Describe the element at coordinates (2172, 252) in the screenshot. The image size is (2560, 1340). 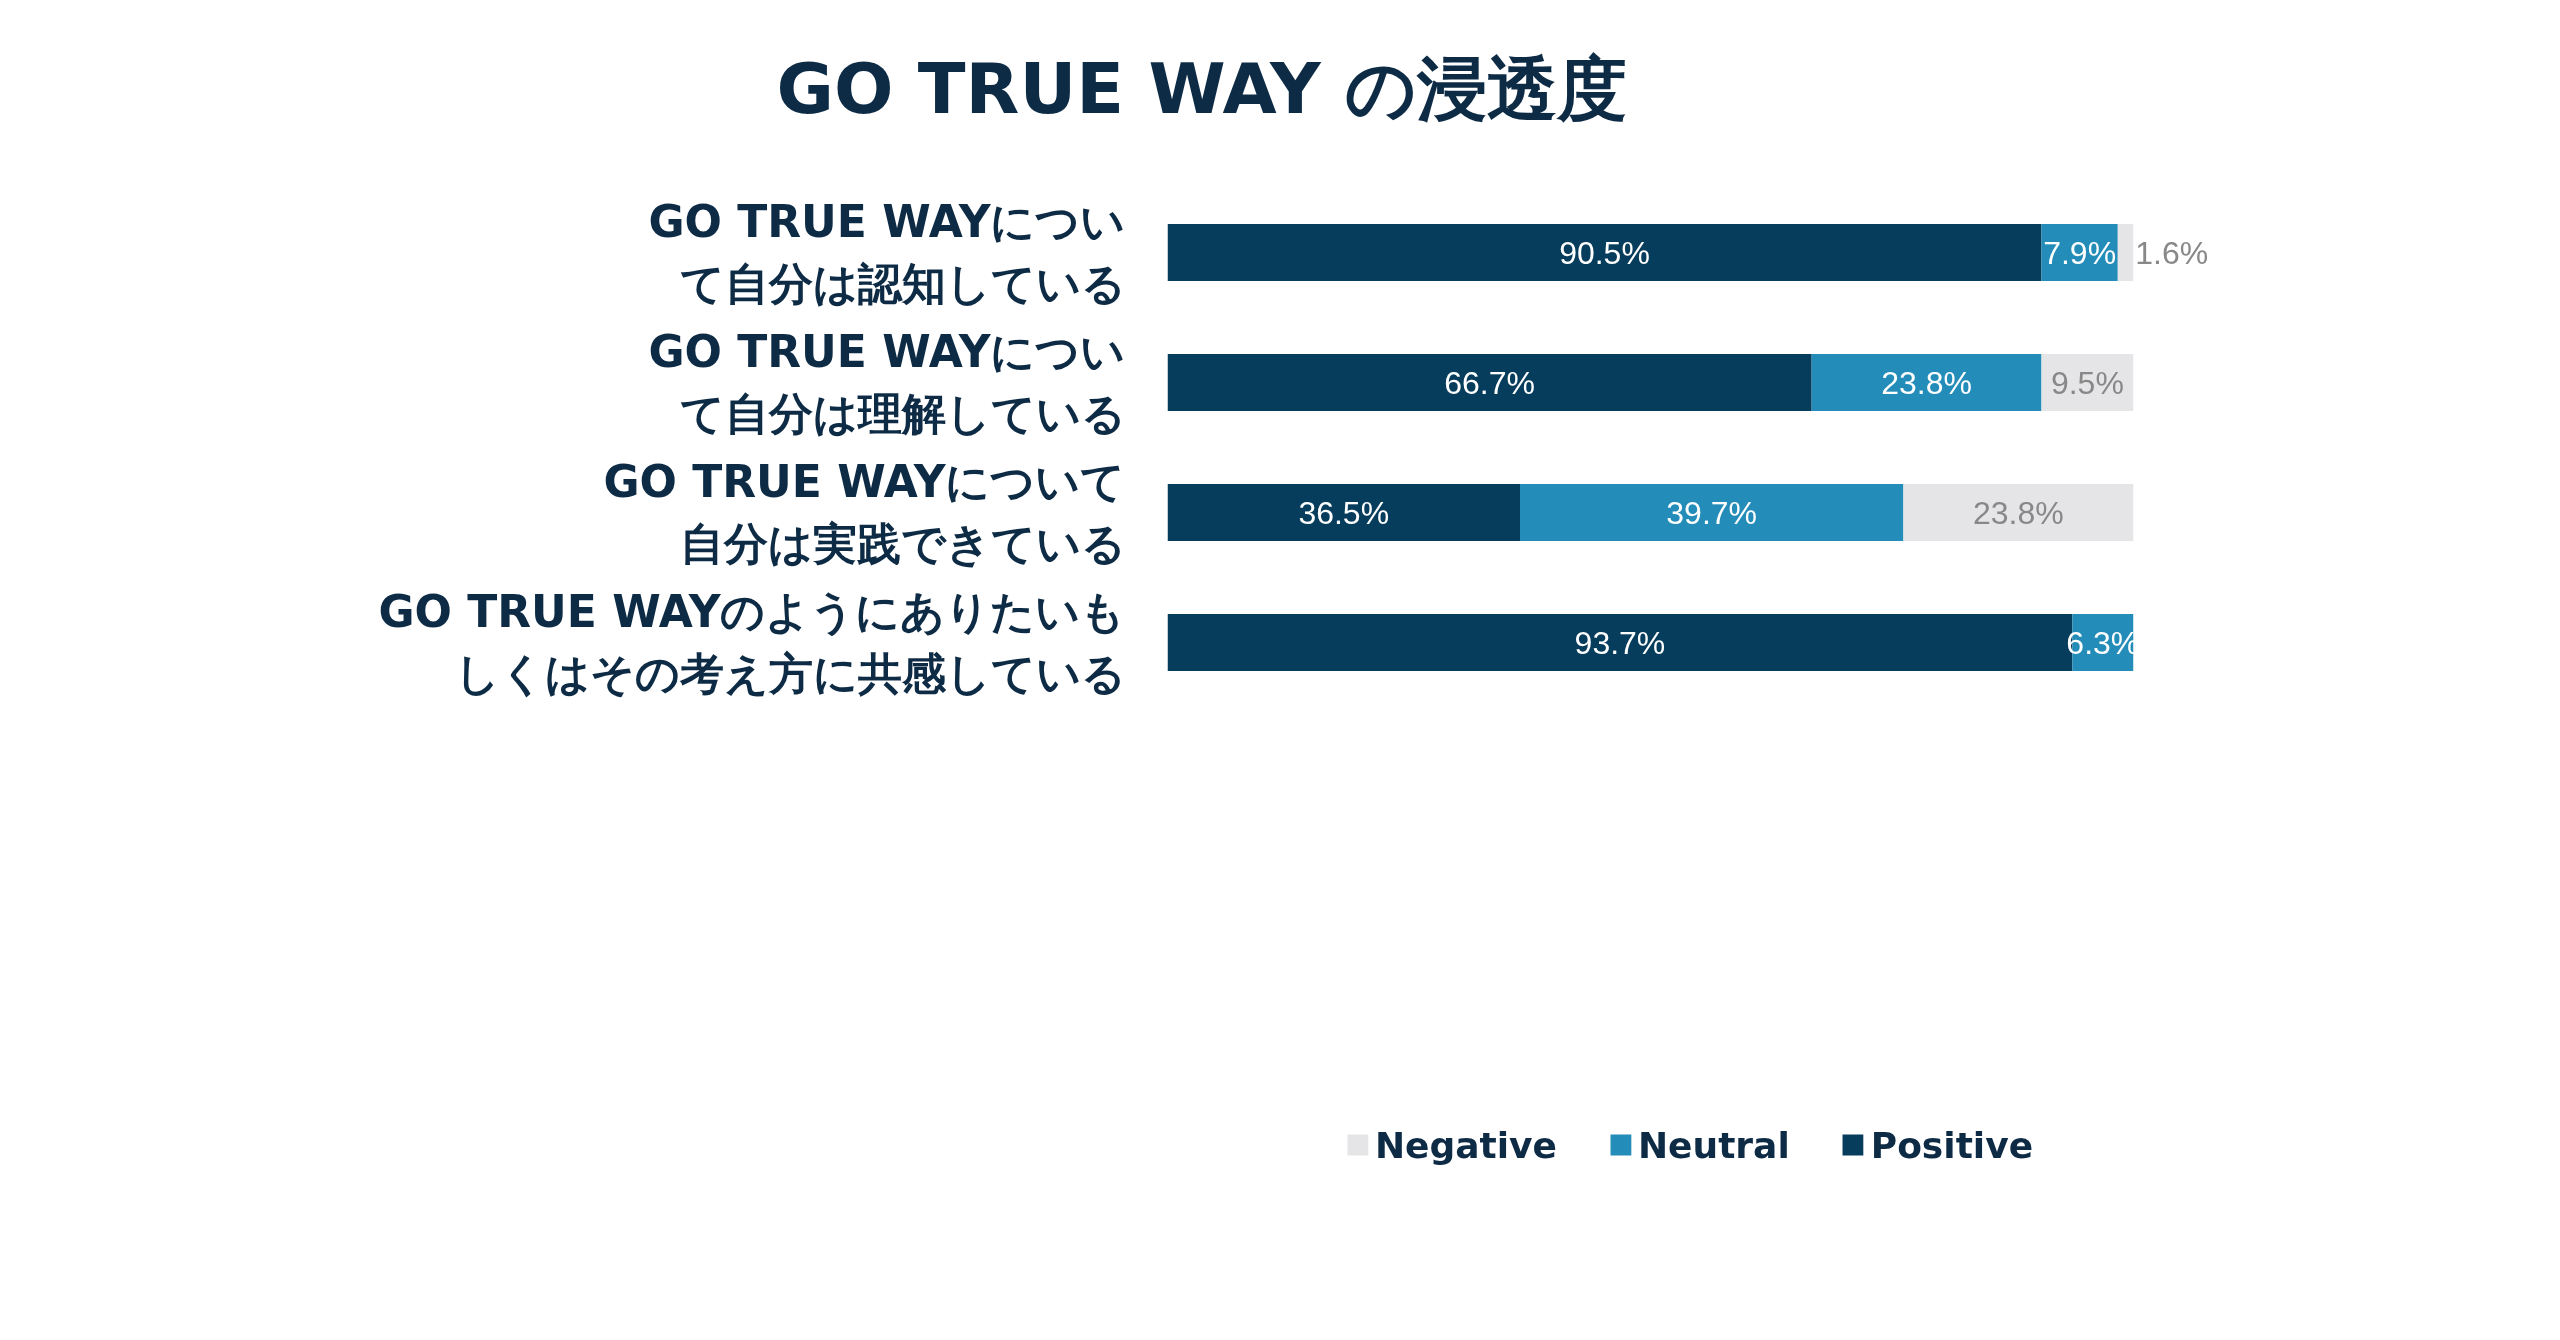
I see `data-label: 1.6%` at that location.